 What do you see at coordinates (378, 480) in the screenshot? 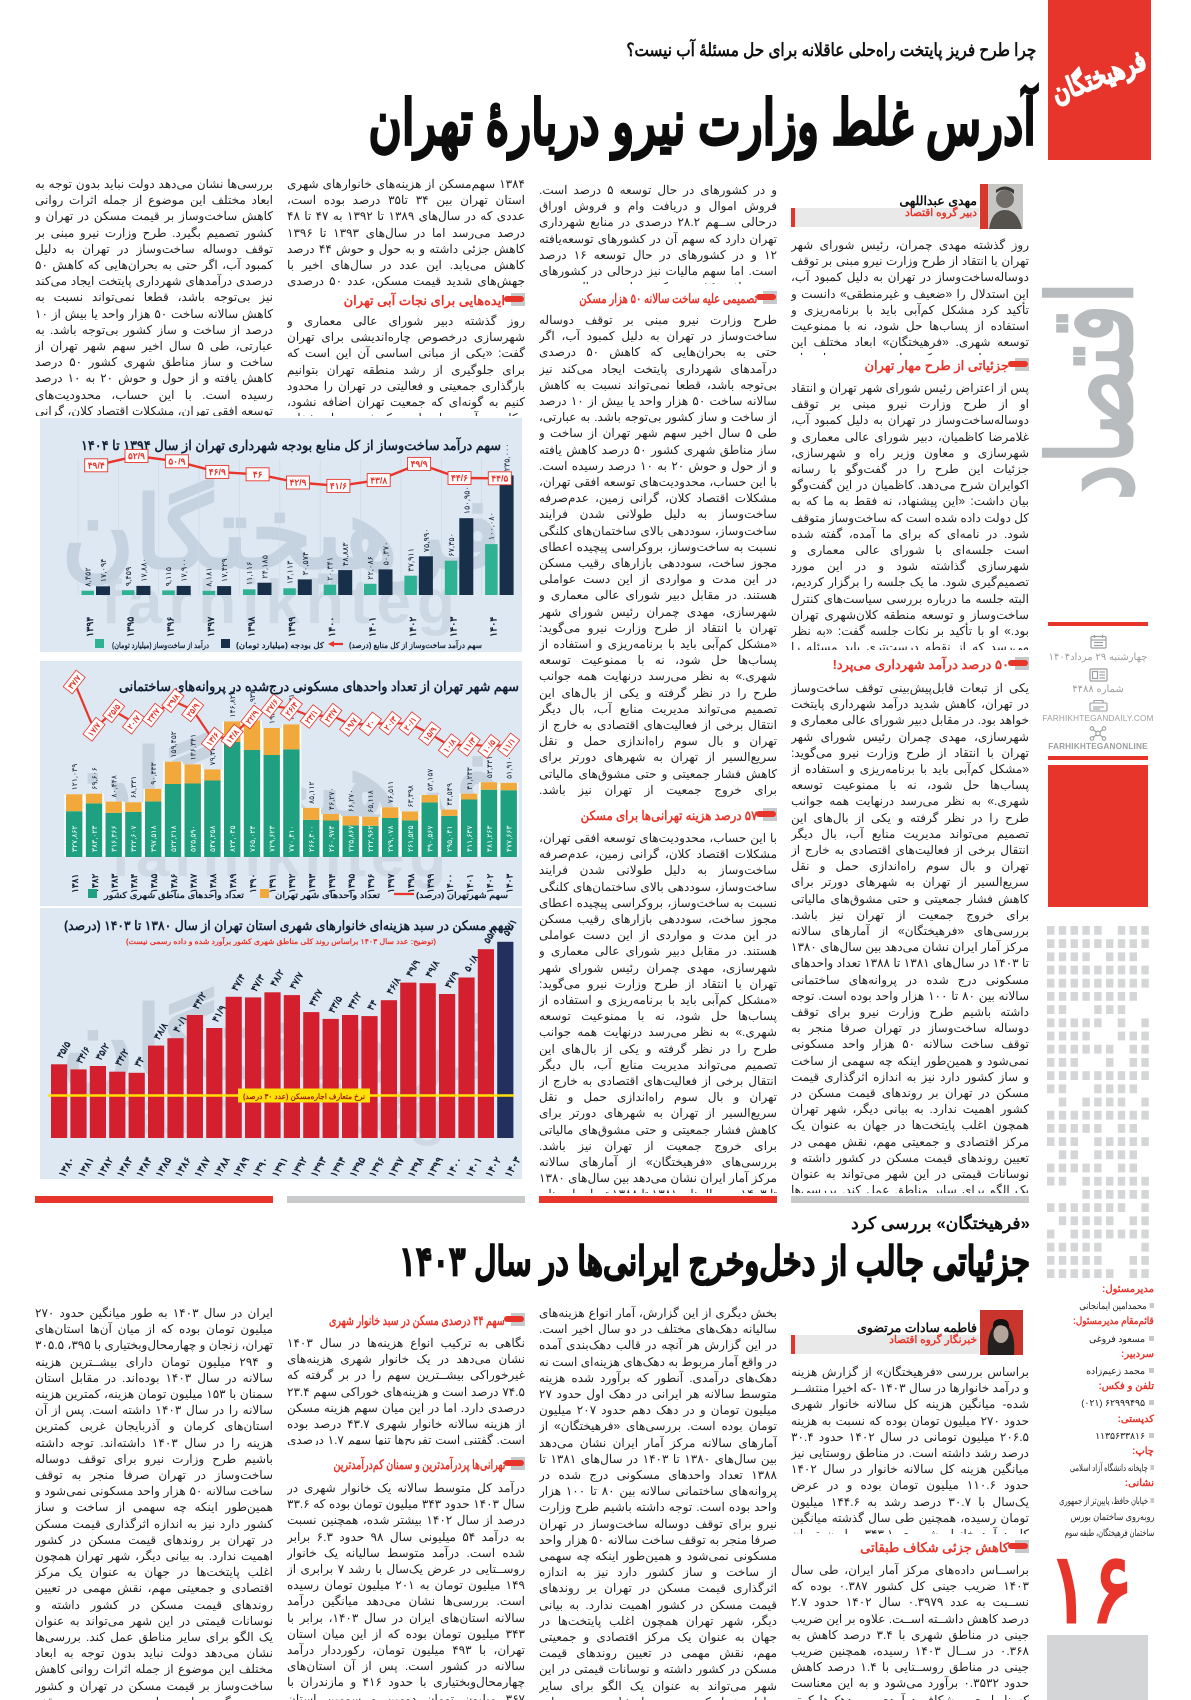
I see `svg-text: ۴۳/۸` at bounding box center [378, 480].